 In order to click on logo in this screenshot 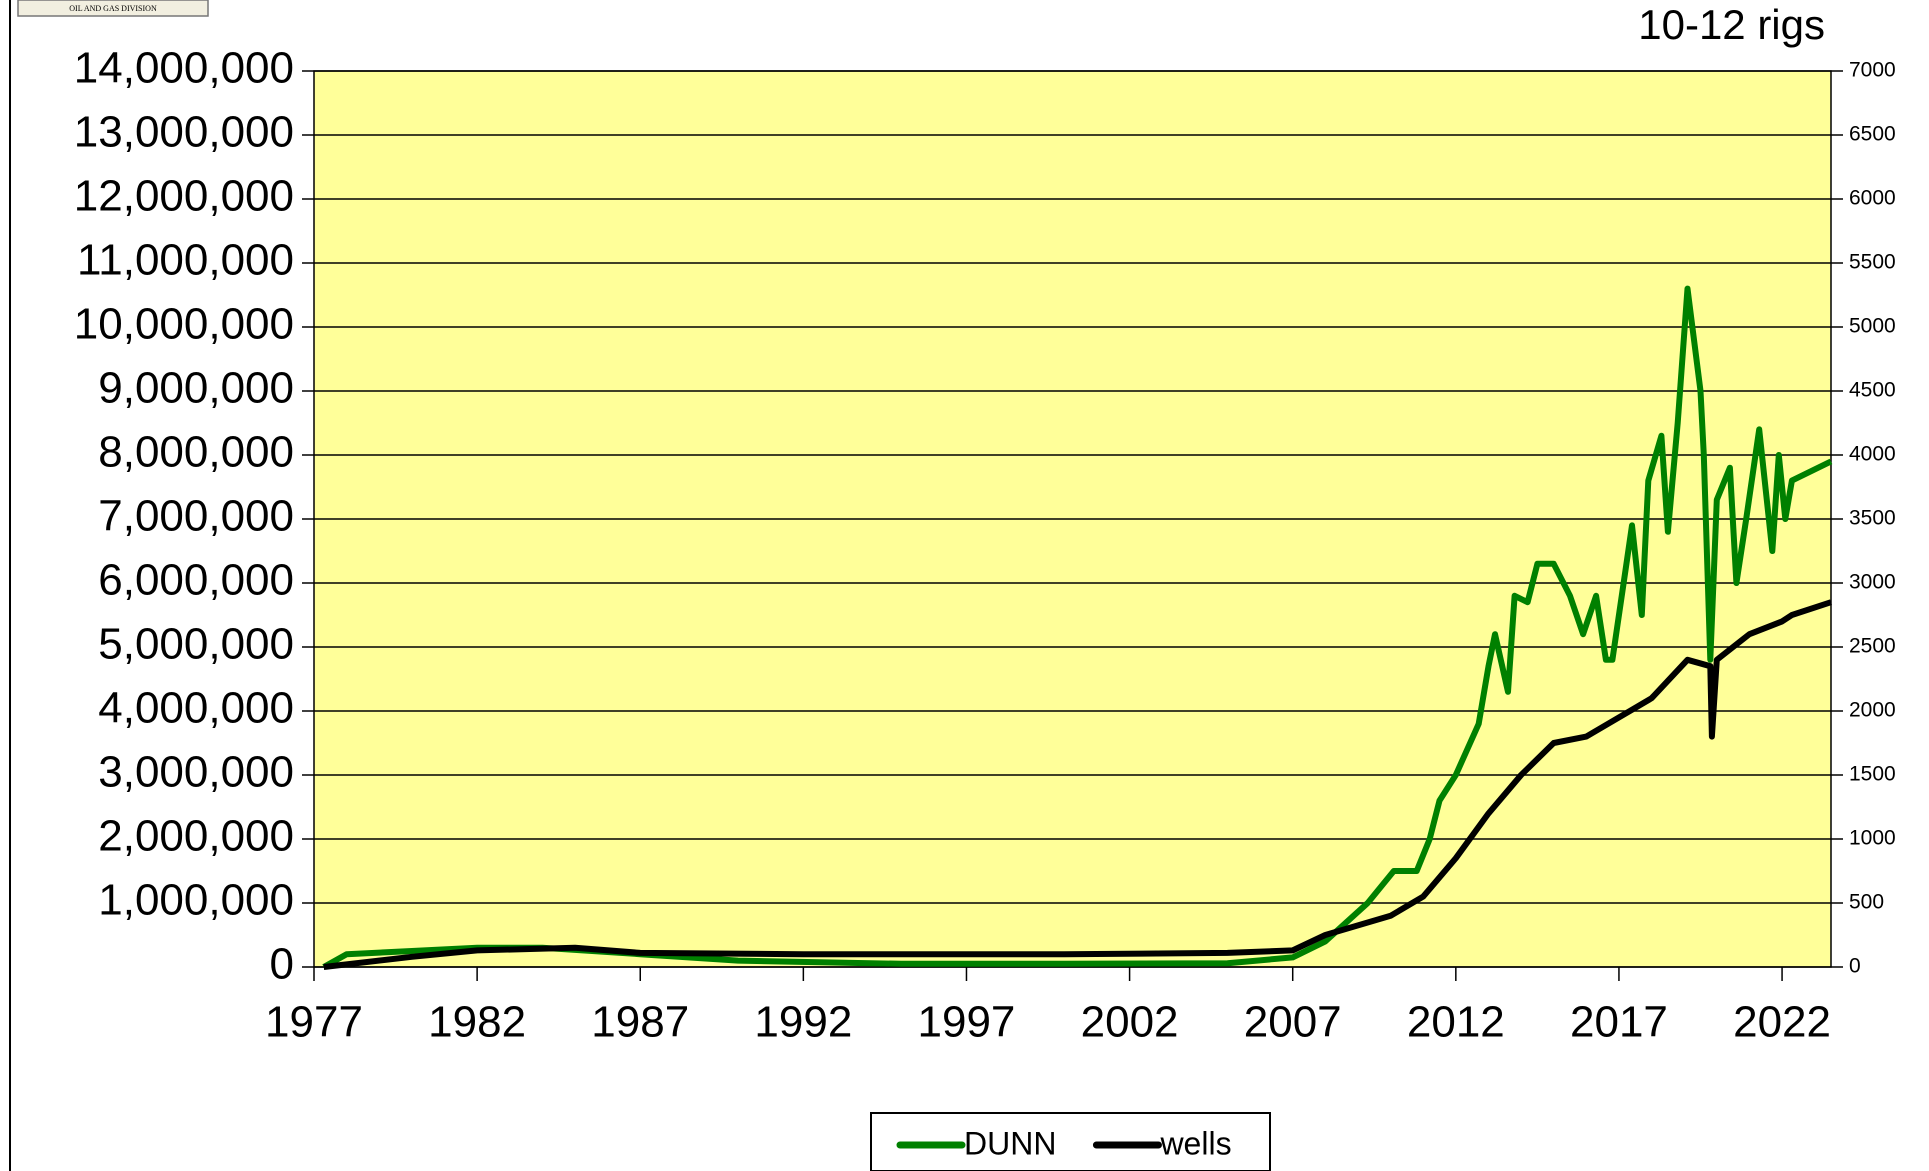, I will do `click(113, 8)`.